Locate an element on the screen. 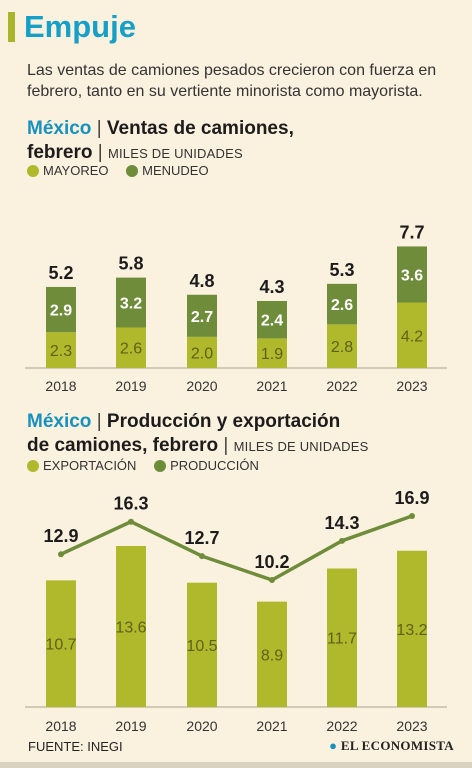 This screenshot has width=472, height=768. label-exportacion-2018: 10.7 is located at coordinates (60, 645).